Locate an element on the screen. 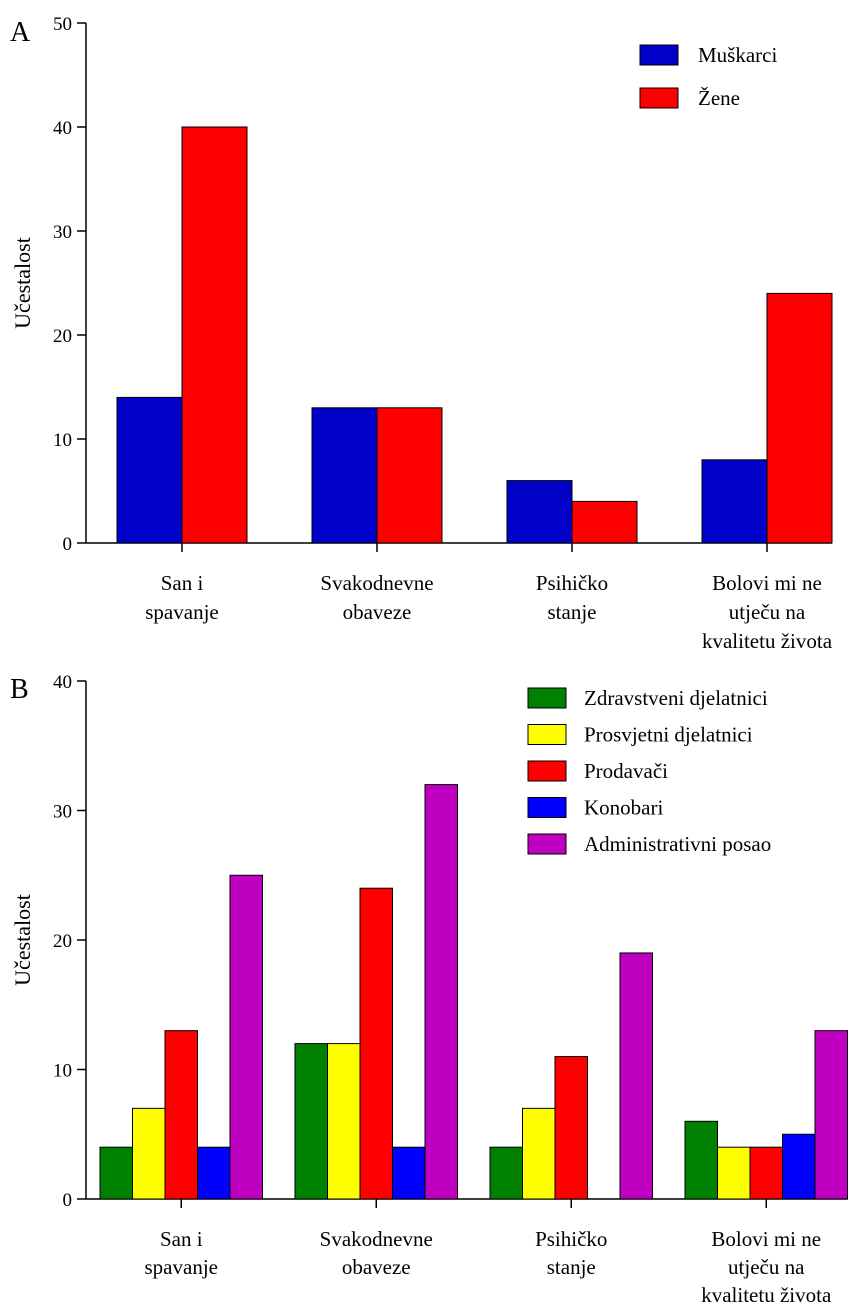 This screenshot has width=857, height=1302. panel-label: A is located at coordinates (20, 32).